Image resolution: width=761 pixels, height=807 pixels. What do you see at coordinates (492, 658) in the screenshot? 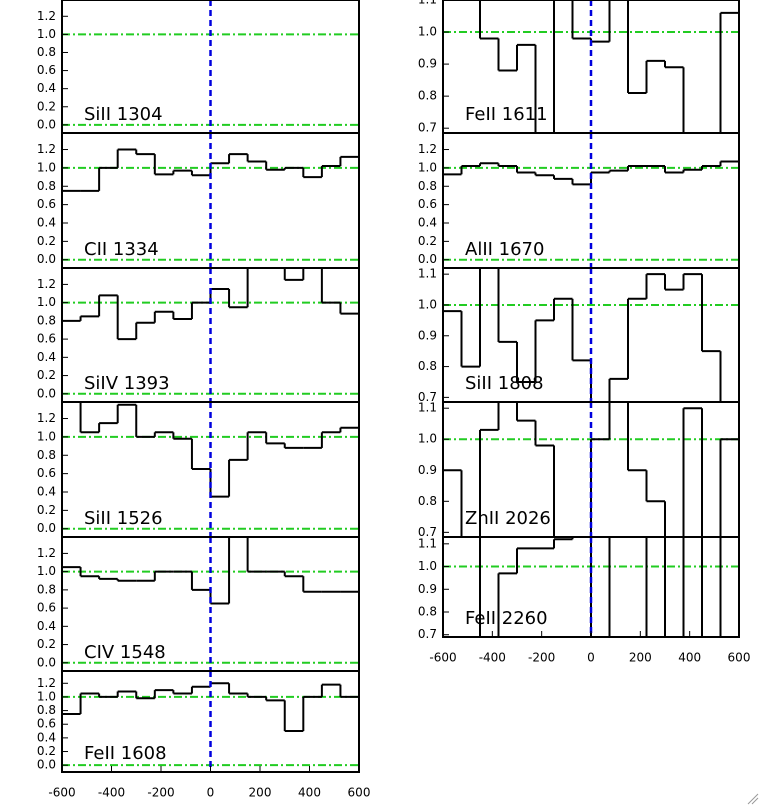
I see `x-tick-label: -400` at bounding box center [492, 658].